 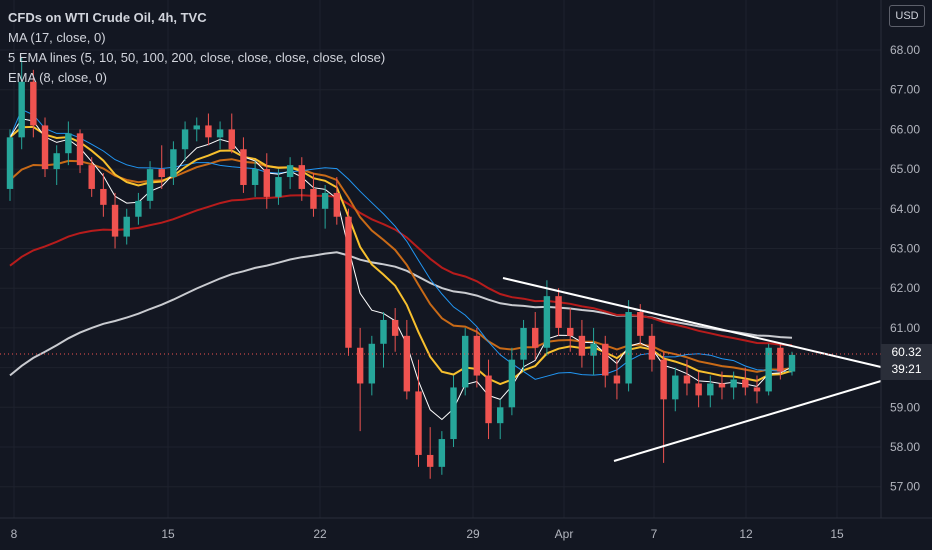 What do you see at coordinates (905, 328) in the screenshot?
I see `price-tick-label: 61.00` at bounding box center [905, 328].